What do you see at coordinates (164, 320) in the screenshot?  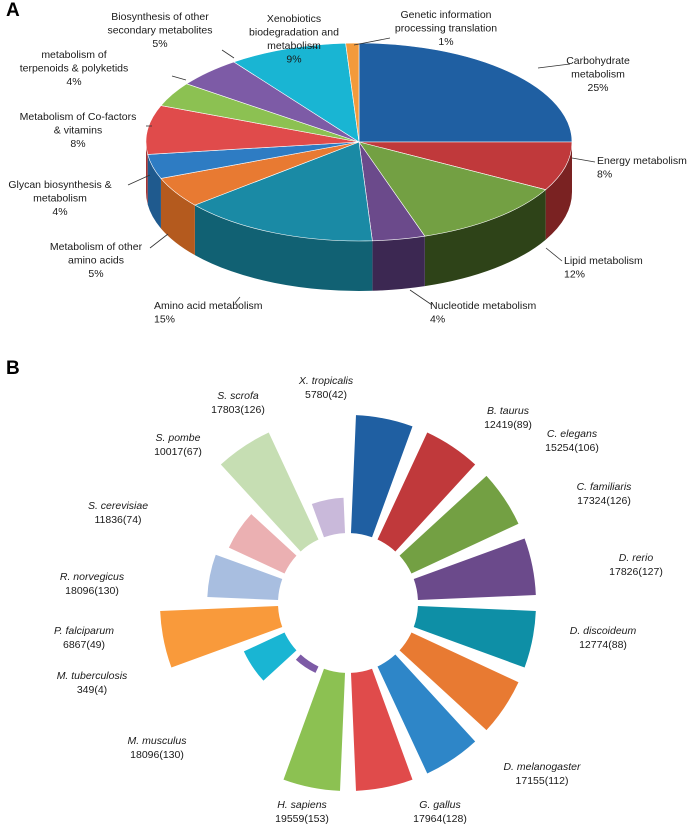 I see `pie-a-value-amino-acid-metabolism: 15%` at bounding box center [164, 320].